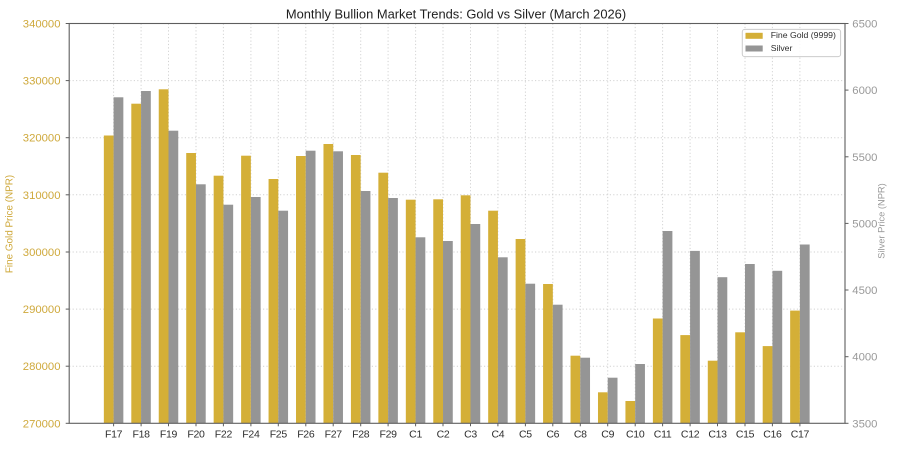 This screenshot has height=455, width=900. I want to click on svg-text: 310000, so click(42, 196).